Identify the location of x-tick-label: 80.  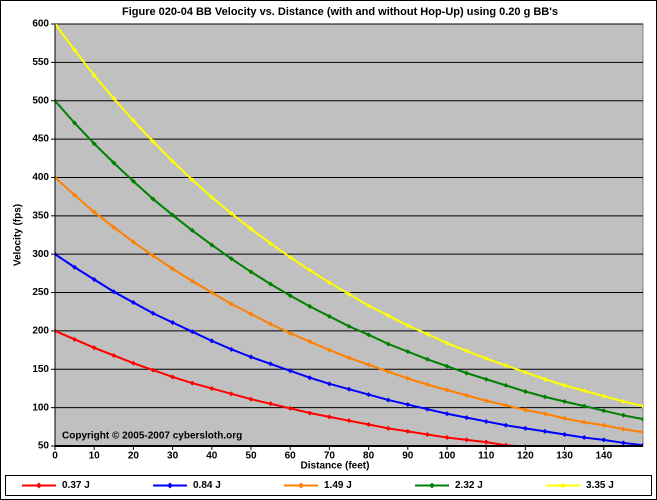
(369, 456).